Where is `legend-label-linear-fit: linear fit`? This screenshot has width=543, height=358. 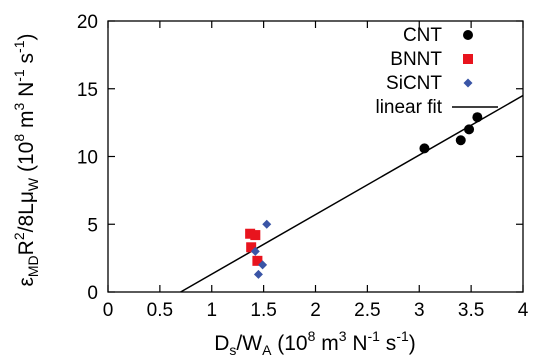
legend-label-linear-fit: linear fit is located at coordinates (408, 107).